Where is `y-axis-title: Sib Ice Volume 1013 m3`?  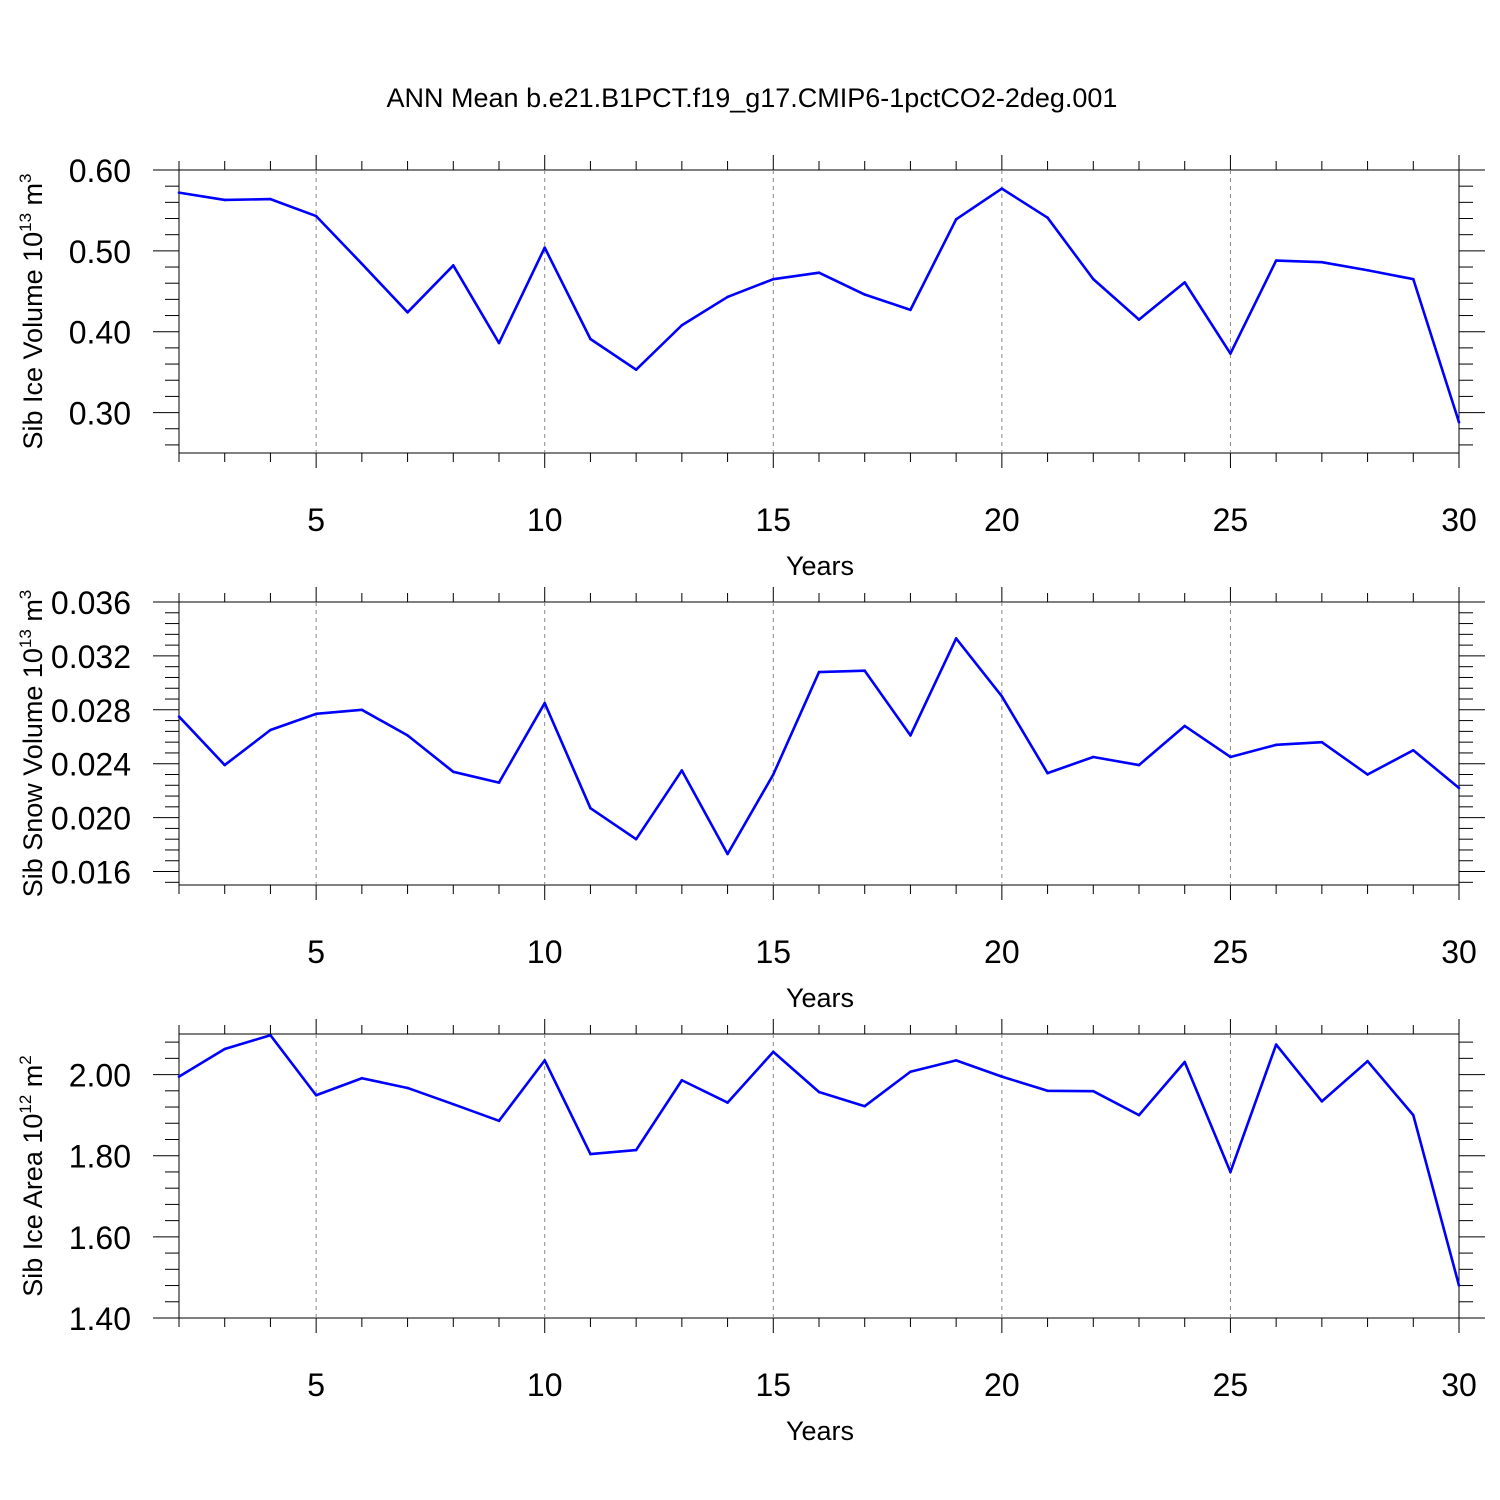 y-axis-title: Sib Ice Volume 1013 m3 is located at coordinates (32, 311).